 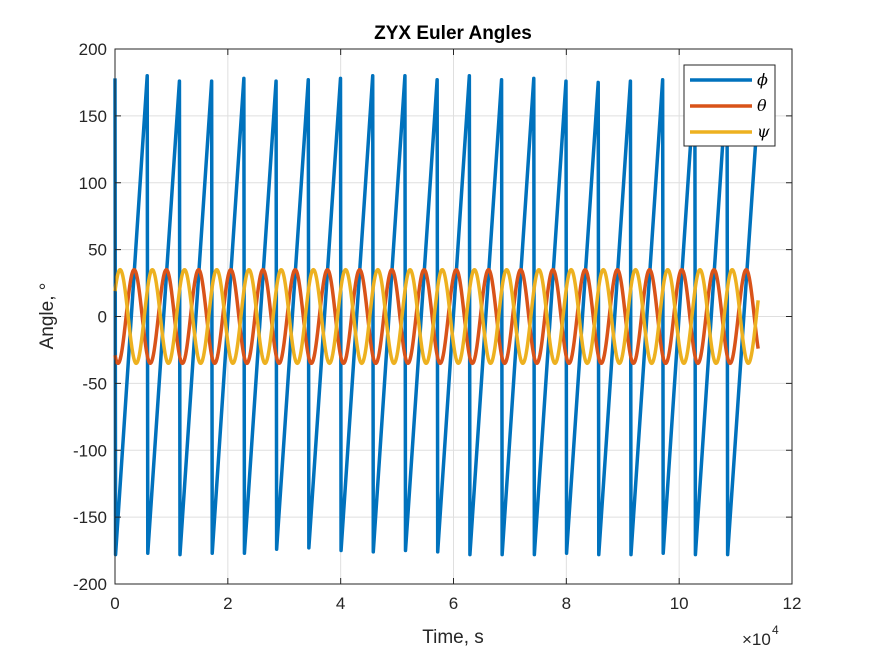 I want to click on x-tick-label: 0, so click(x=114, y=603).